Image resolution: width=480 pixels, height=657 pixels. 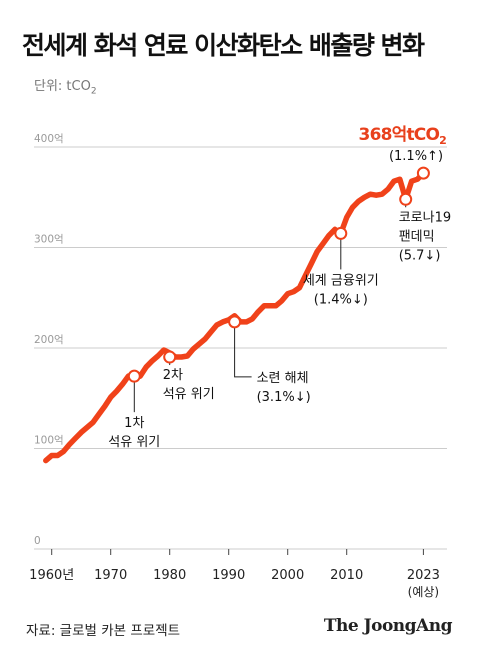 I want to click on annotation-label: 1차, so click(x=134, y=423).